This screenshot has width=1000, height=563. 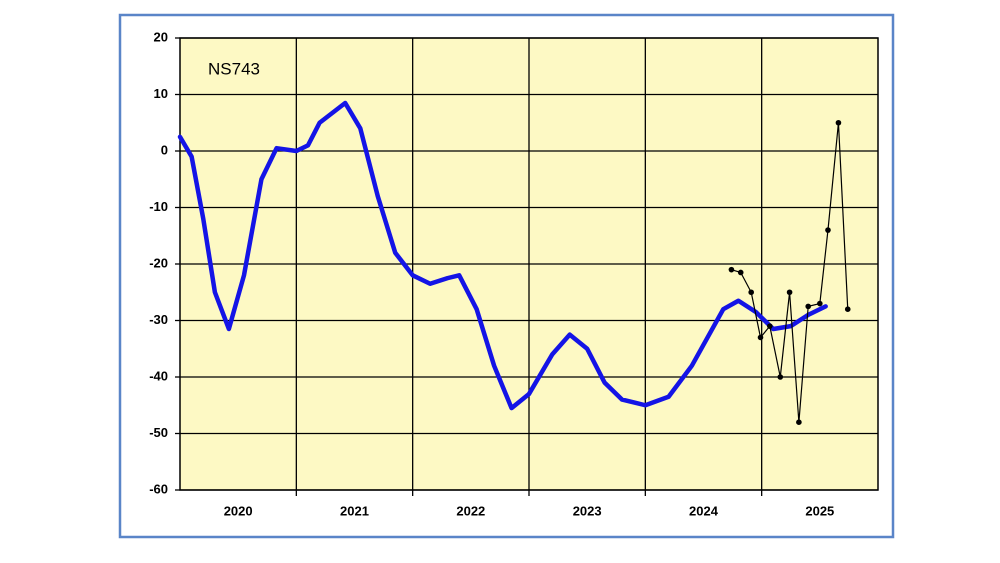 What do you see at coordinates (234, 68) in the screenshot?
I see `annotation: NS743` at bounding box center [234, 68].